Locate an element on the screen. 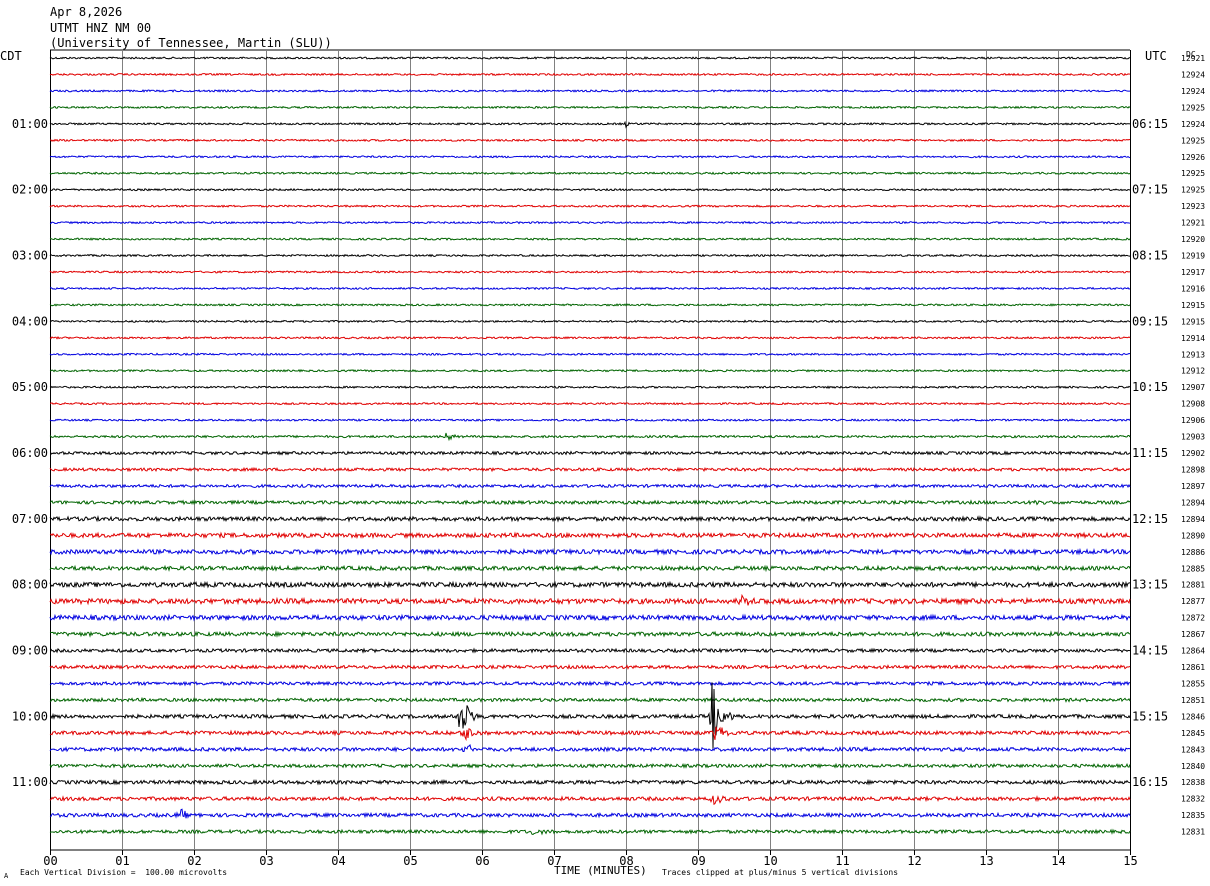 The image size is (1210, 886). utc-time-label: 15:15 is located at coordinates (1150, 716).